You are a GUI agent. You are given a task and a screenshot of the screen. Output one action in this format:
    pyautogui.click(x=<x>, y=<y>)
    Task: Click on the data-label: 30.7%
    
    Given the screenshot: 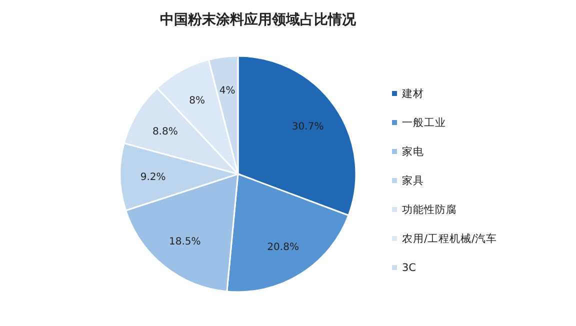 What is the action you would take?
    pyautogui.click(x=308, y=127)
    